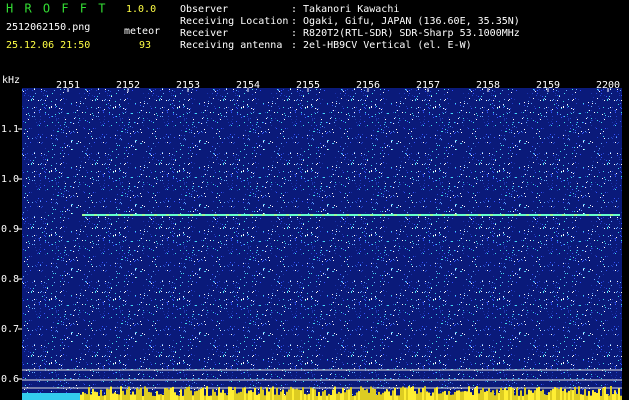 This screenshot has width=629, height=400. What do you see at coordinates (608, 85) in the screenshot?
I see `x-tick-label: 2200` at bounding box center [608, 85].